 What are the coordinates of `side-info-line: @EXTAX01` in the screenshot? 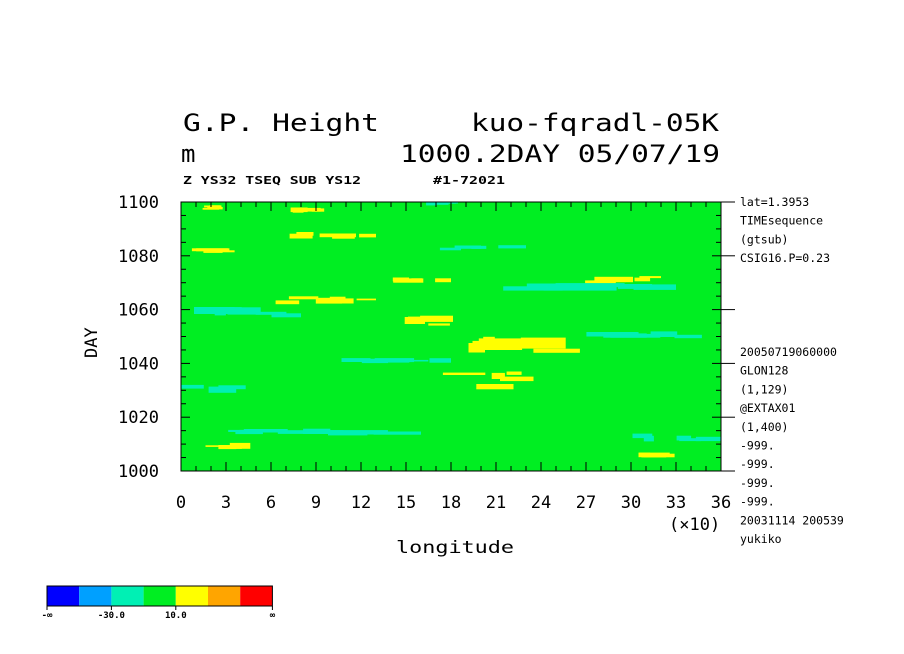 It's located at (767, 408).